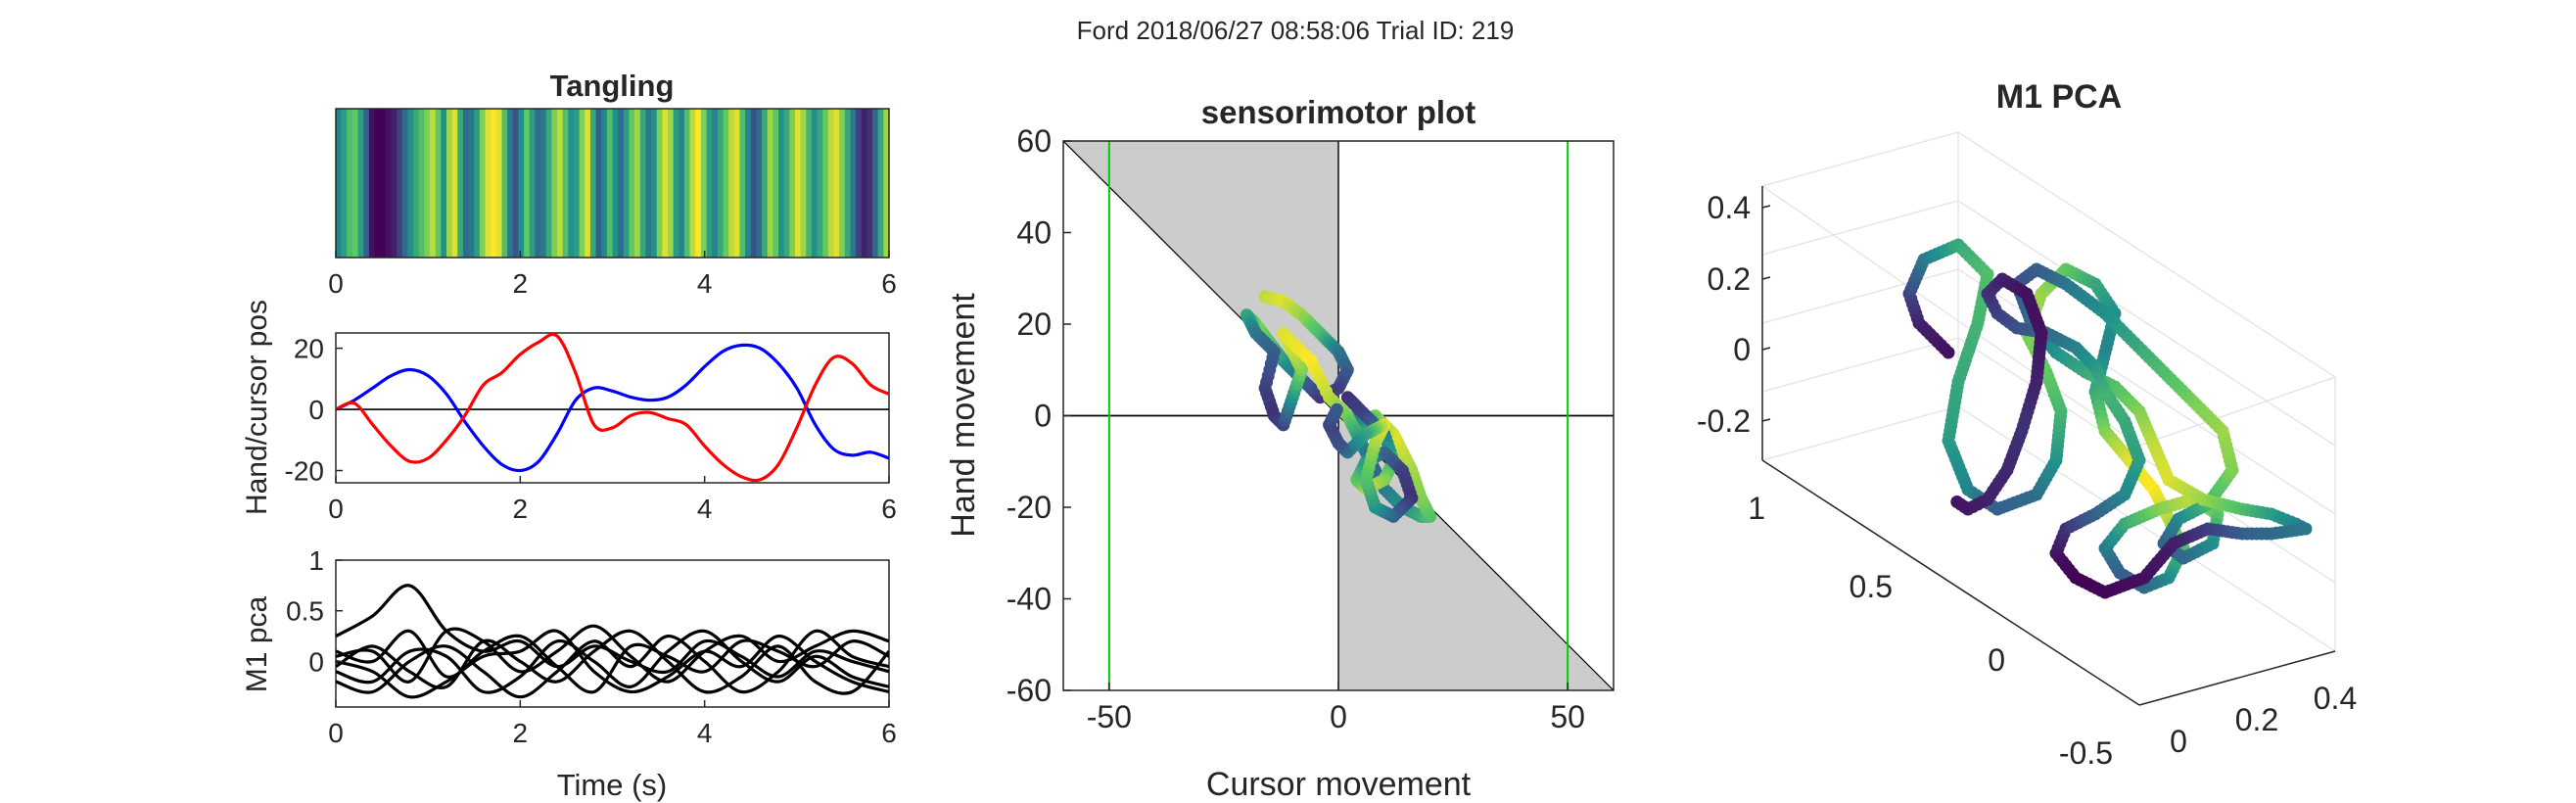 This screenshot has width=2576, height=803. Describe the element at coordinates (705, 509) in the screenshot. I see `x-tick-label: 4` at that location.